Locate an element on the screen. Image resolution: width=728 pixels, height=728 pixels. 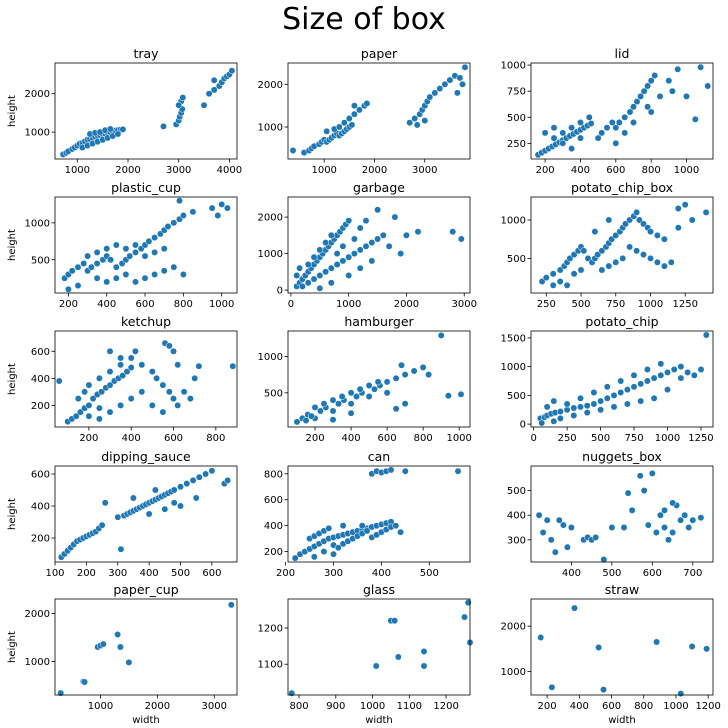
subplot-tray: tray 1000 2000 3000 4000 1000 2000 height is located at coordinates (124, 111).